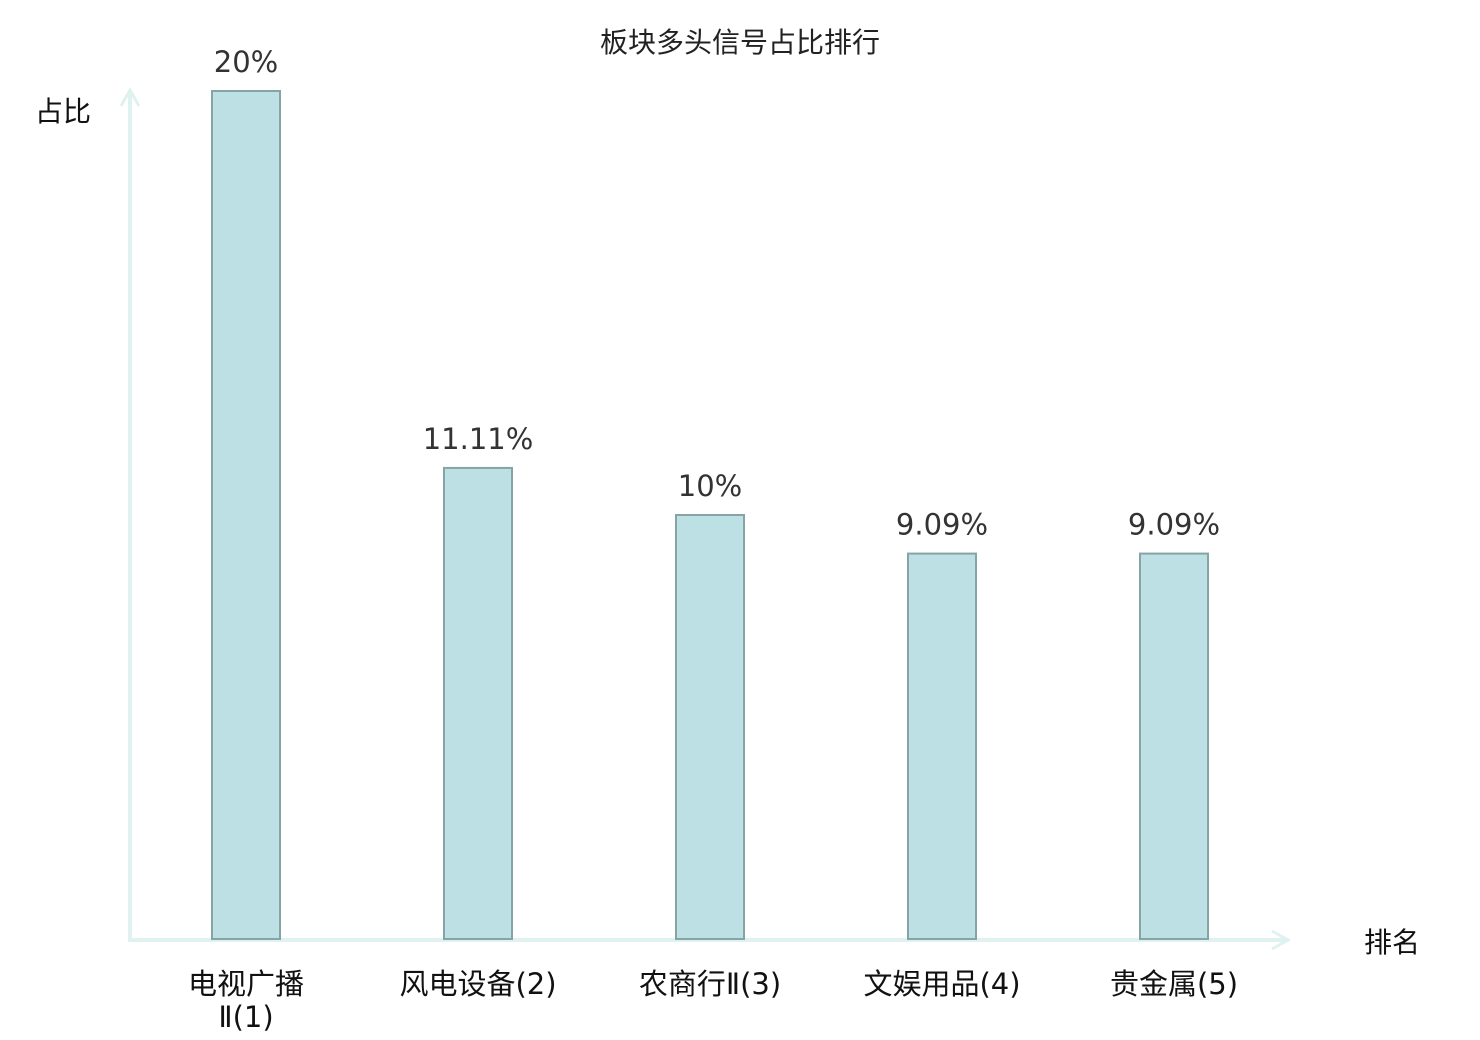  Describe the element at coordinates (63, 111) in the screenshot. I see `y-axis-label: 占比` at that location.